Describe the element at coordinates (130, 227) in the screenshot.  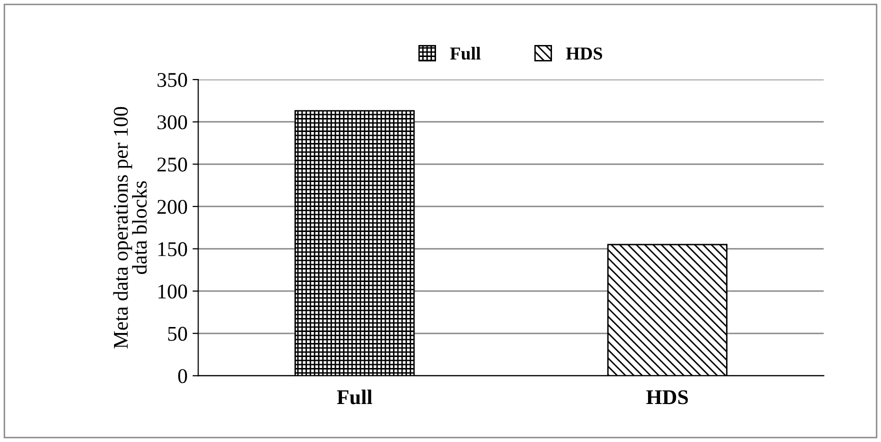
I see `y-axis-title: Meta data operations per 100 data blocks` at that location.